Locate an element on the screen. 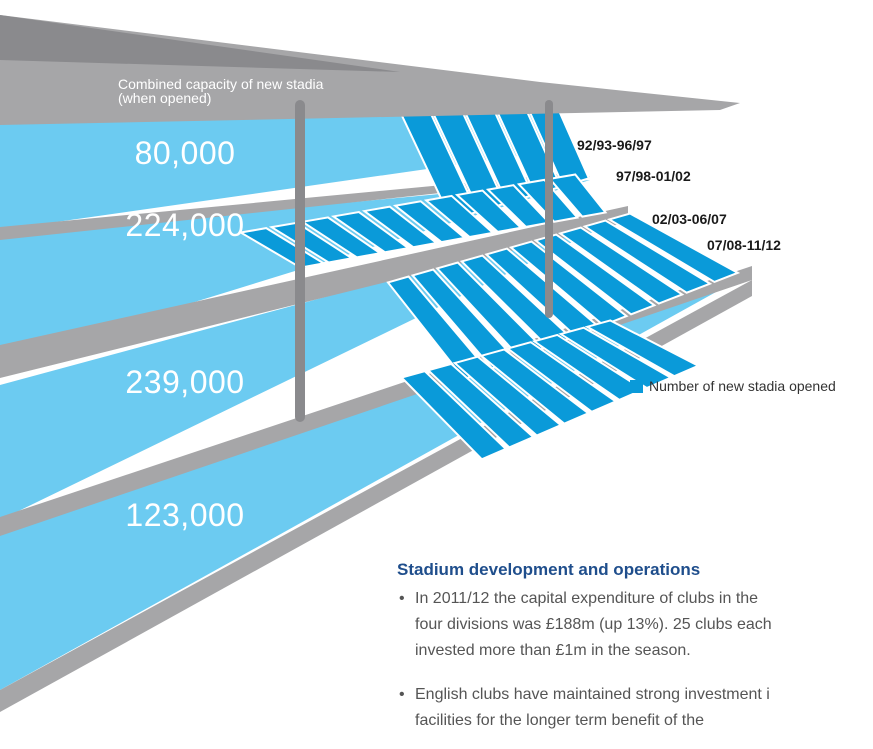 The image size is (873, 749). legend: Number of new stadia opened is located at coordinates (733, 386).